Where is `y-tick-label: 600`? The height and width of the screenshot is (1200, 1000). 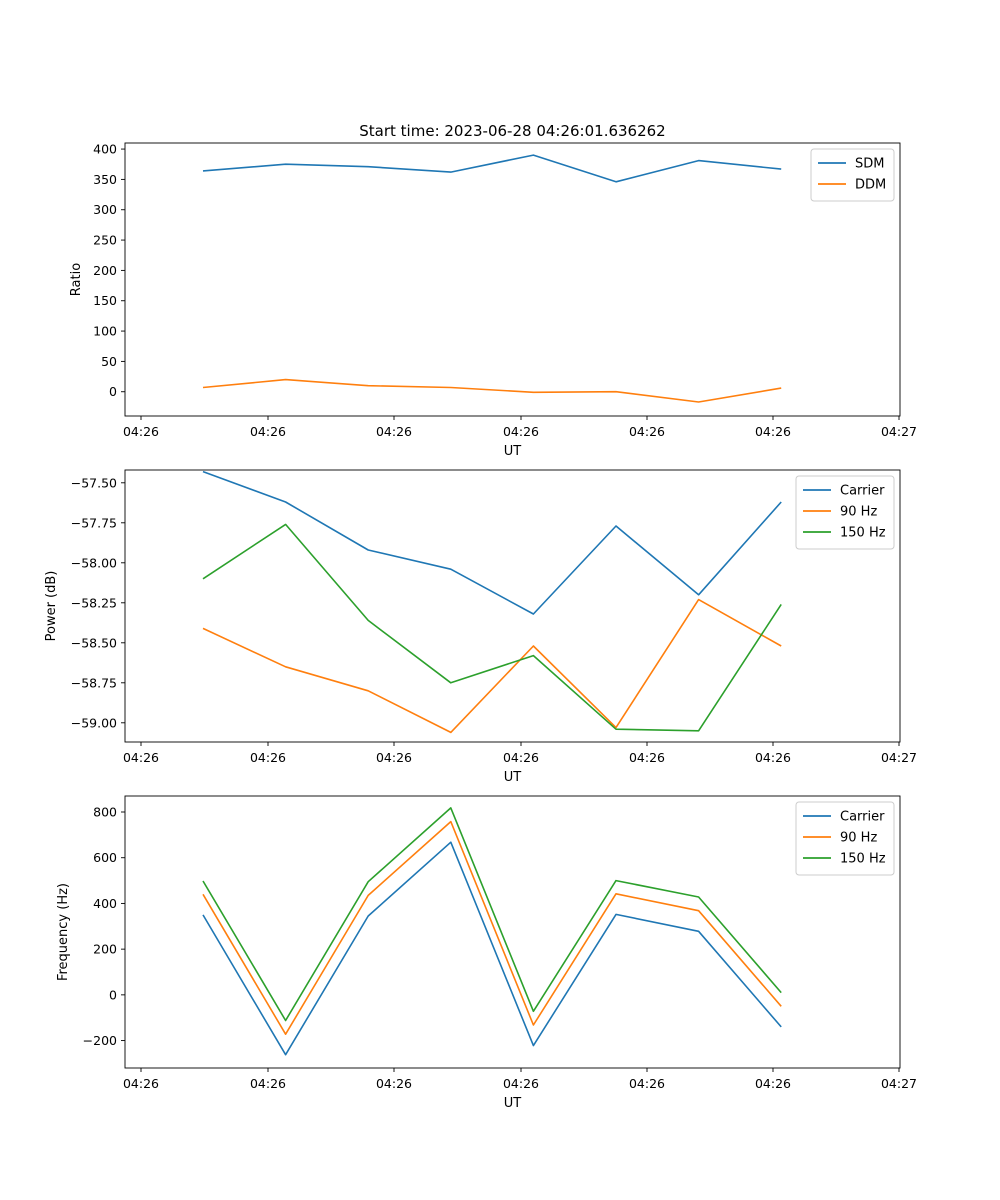 y-tick-label: 600 is located at coordinates (105, 857).